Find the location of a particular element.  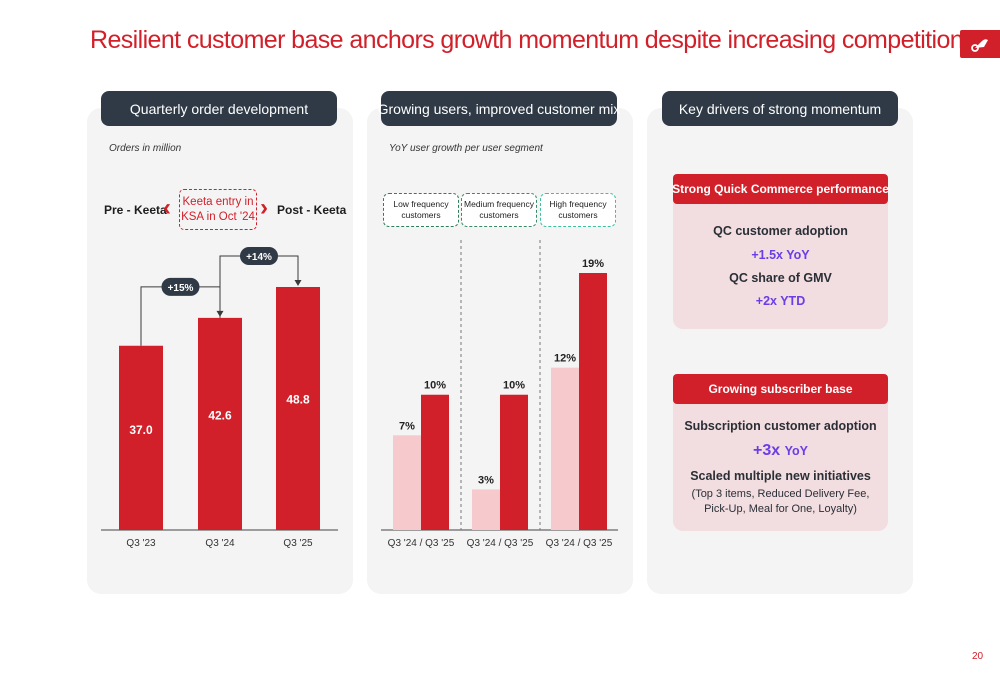

orders-panel-header: Quarterly order development is located at coordinates (219, 108).